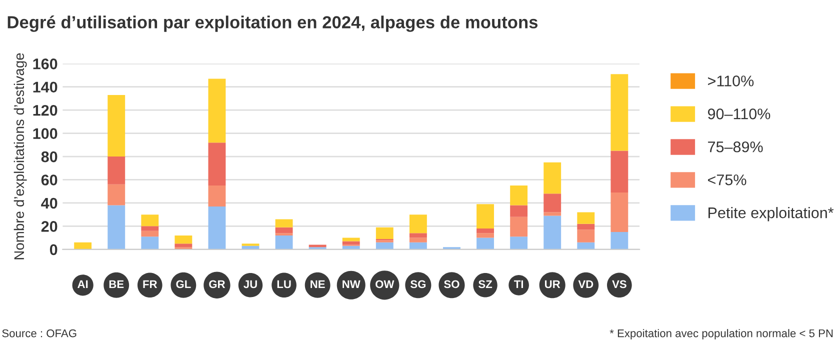 The width and height of the screenshot is (836, 344). Describe the element at coordinates (45, 110) in the screenshot. I see `y-tick-label: 120` at that location.